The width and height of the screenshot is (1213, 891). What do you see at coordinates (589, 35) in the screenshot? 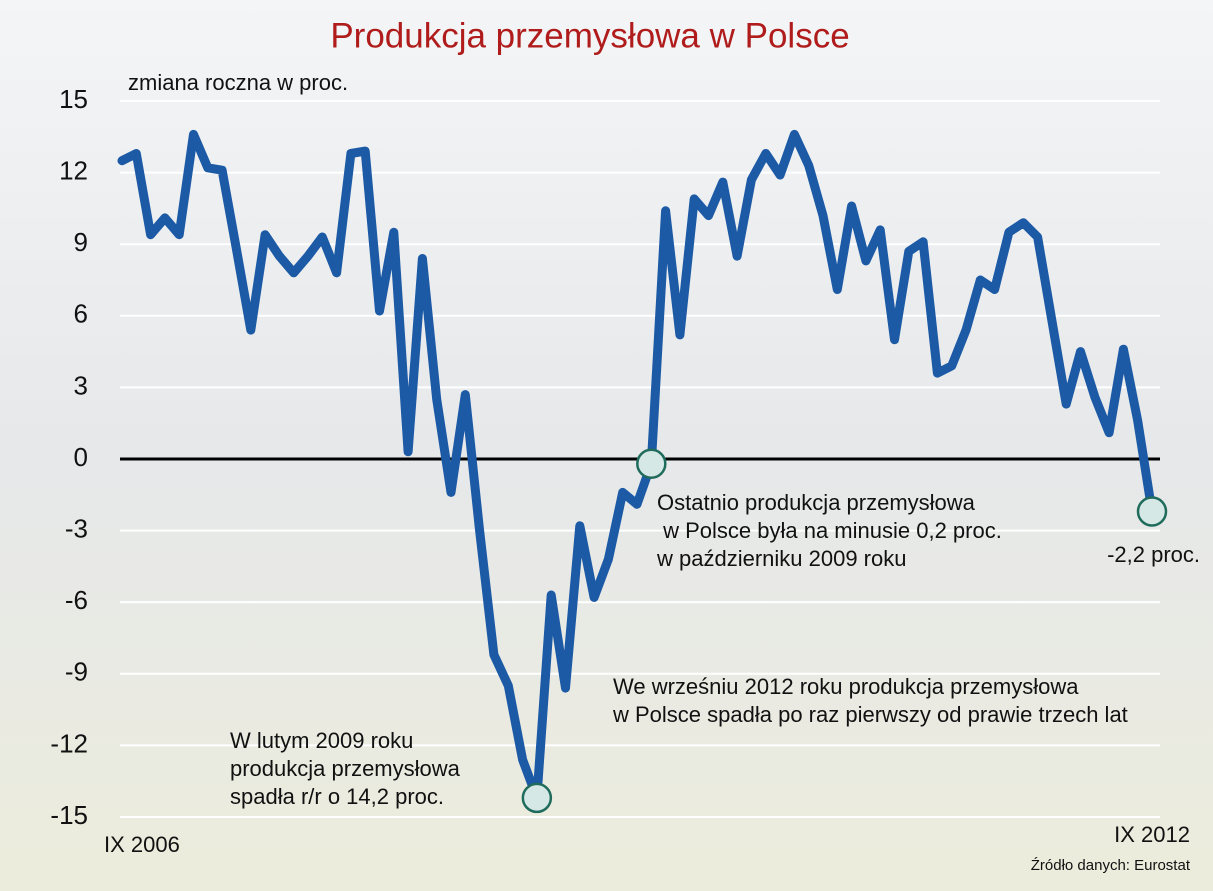
I see `chart-title: Produkcja przemysłowa w Polsce` at bounding box center [589, 35].